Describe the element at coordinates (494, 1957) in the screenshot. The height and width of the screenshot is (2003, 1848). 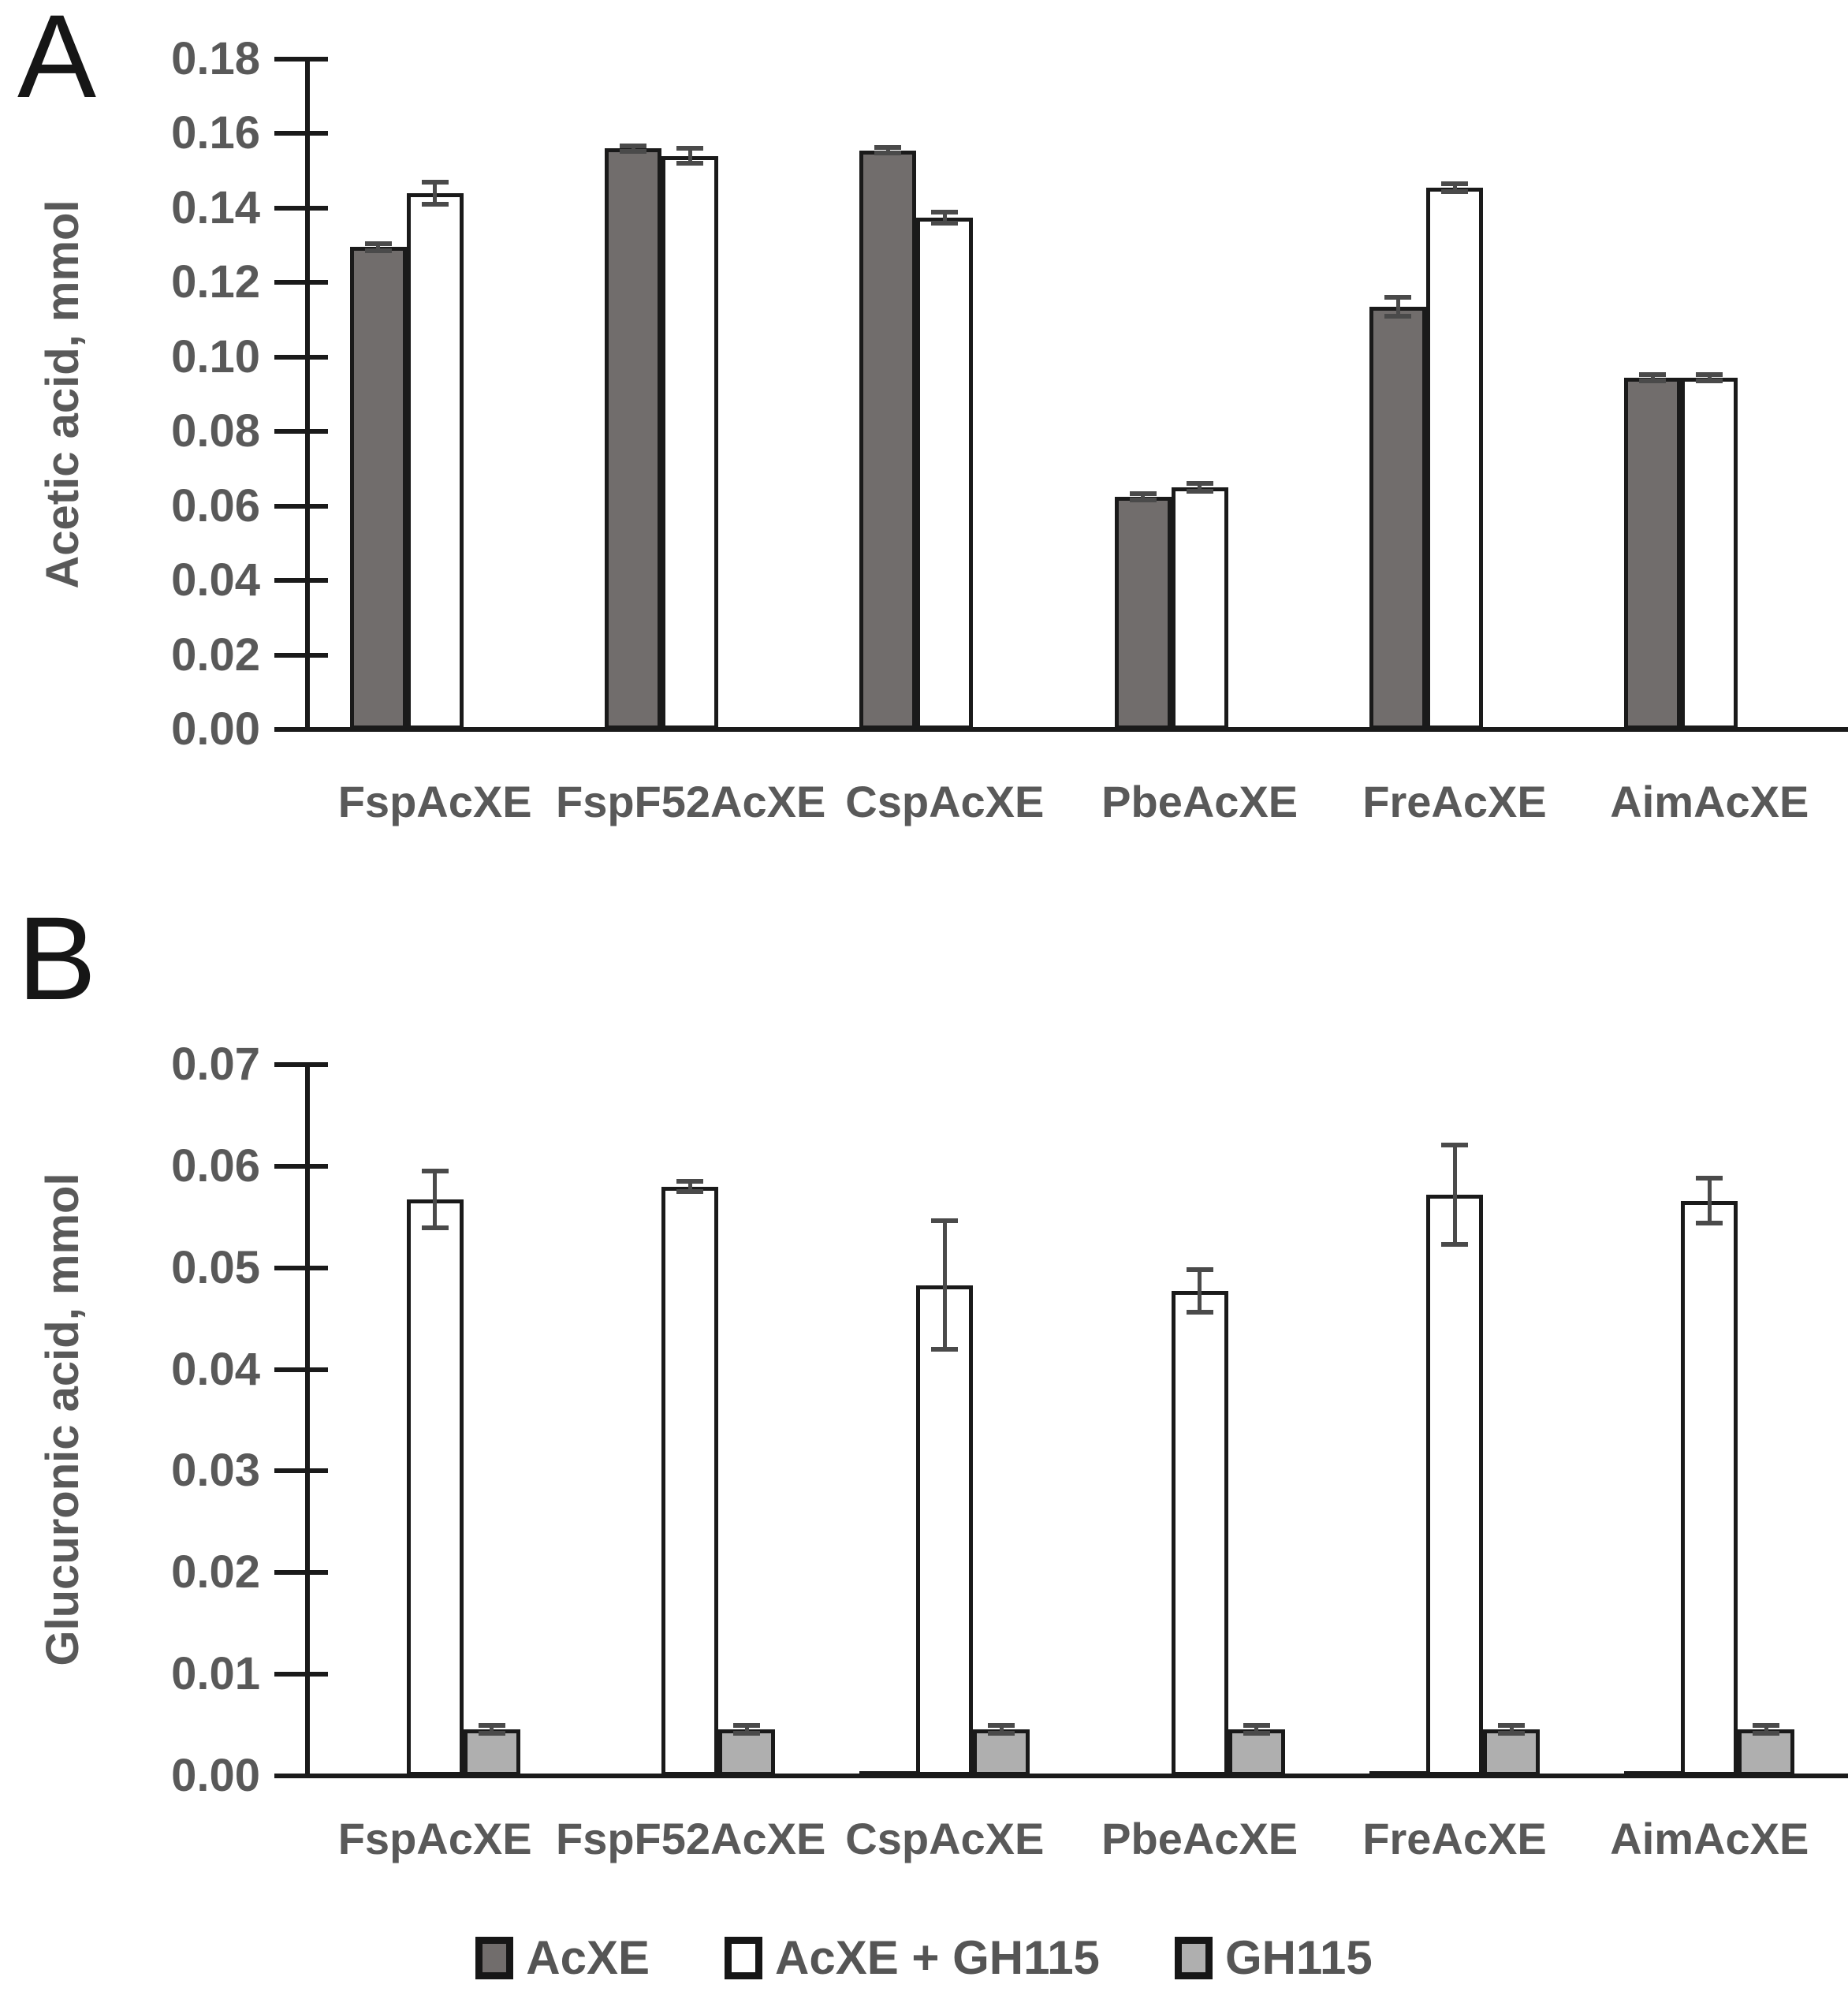
I see `acxe-swatch-icon` at that location.